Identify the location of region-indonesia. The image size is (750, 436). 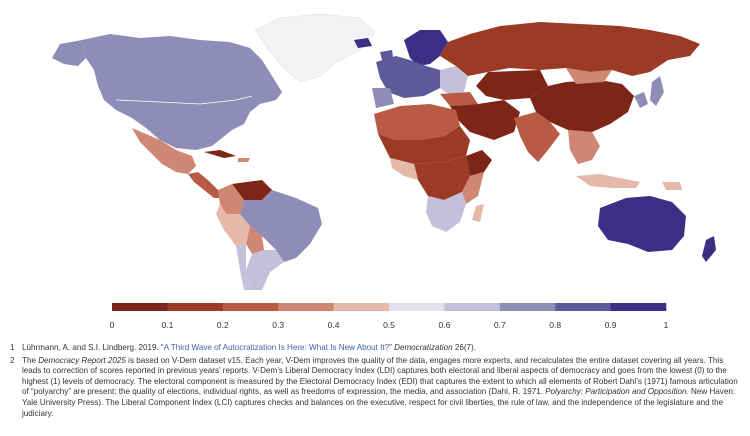
(608, 181).